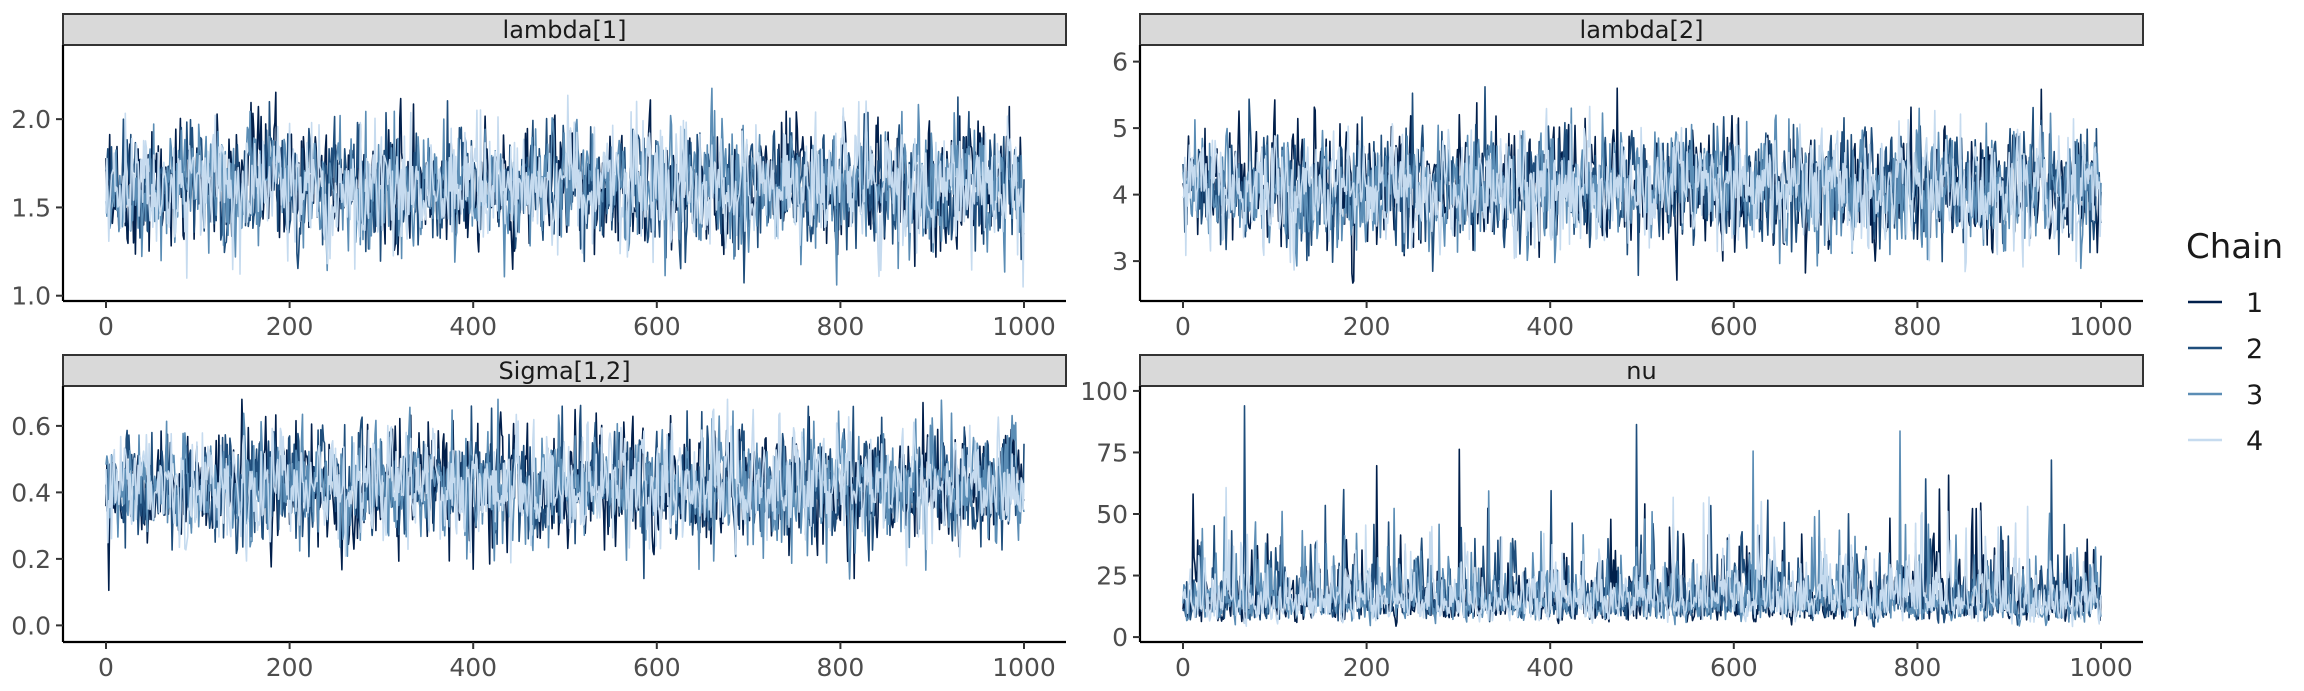 This screenshot has height=691, width=2304. What do you see at coordinates (2225, 303) in the screenshot?
I see `legend-item-chain-1: 1` at bounding box center [2225, 303].